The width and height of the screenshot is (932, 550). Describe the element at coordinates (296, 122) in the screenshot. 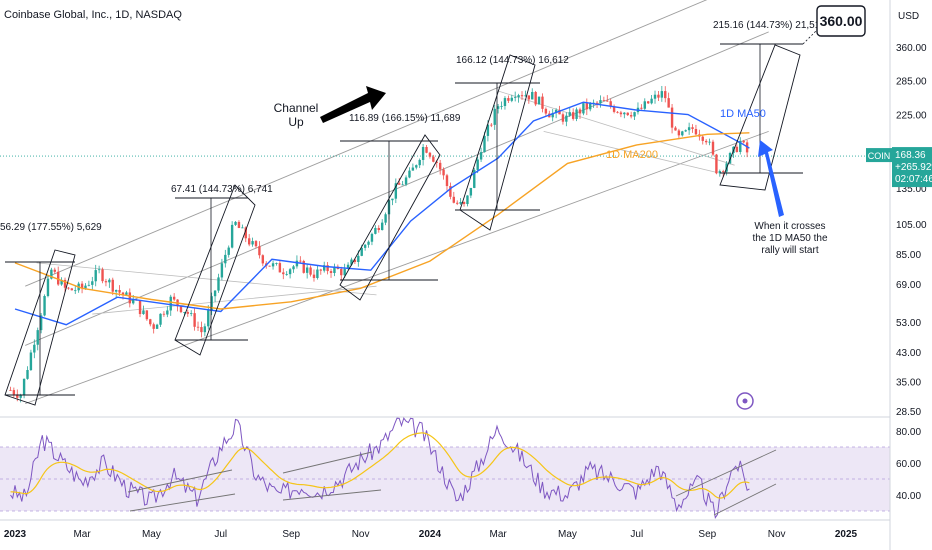

I see `channel-up-label: Up` at that location.